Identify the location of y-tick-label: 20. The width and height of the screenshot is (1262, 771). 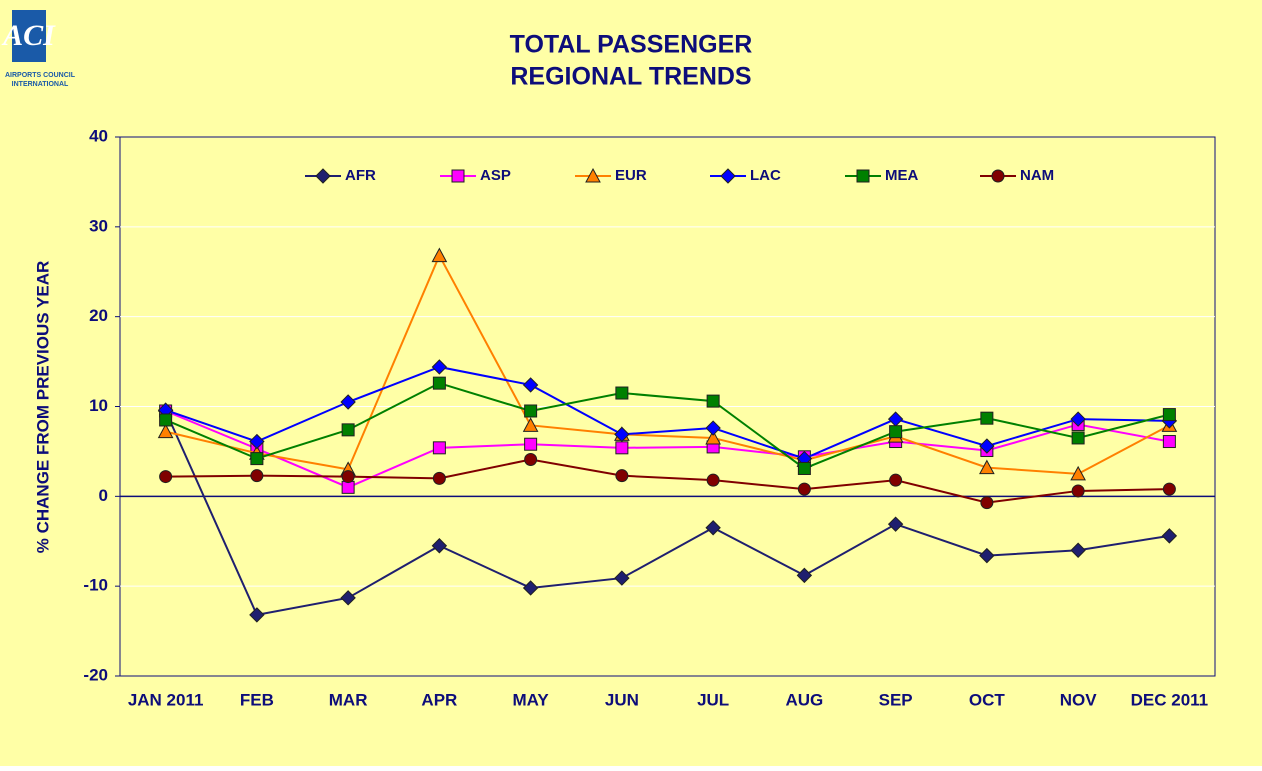
(98, 315).